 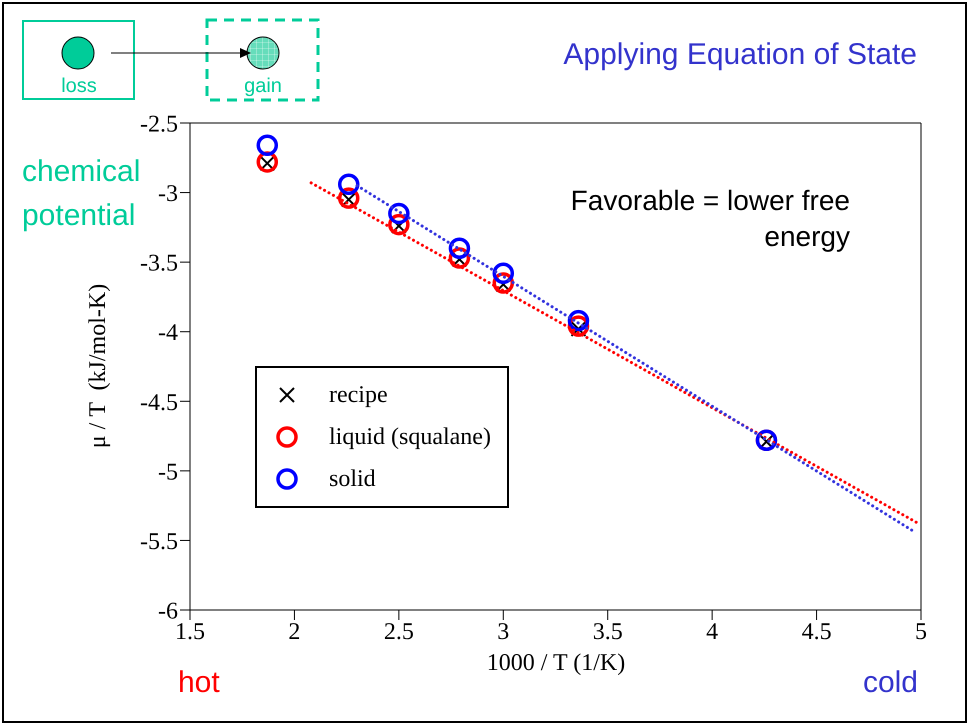 What do you see at coordinates (556, 663) in the screenshot?
I see `x-axis-title: 1000 / T (1/K)` at bounding box center [556, 663].